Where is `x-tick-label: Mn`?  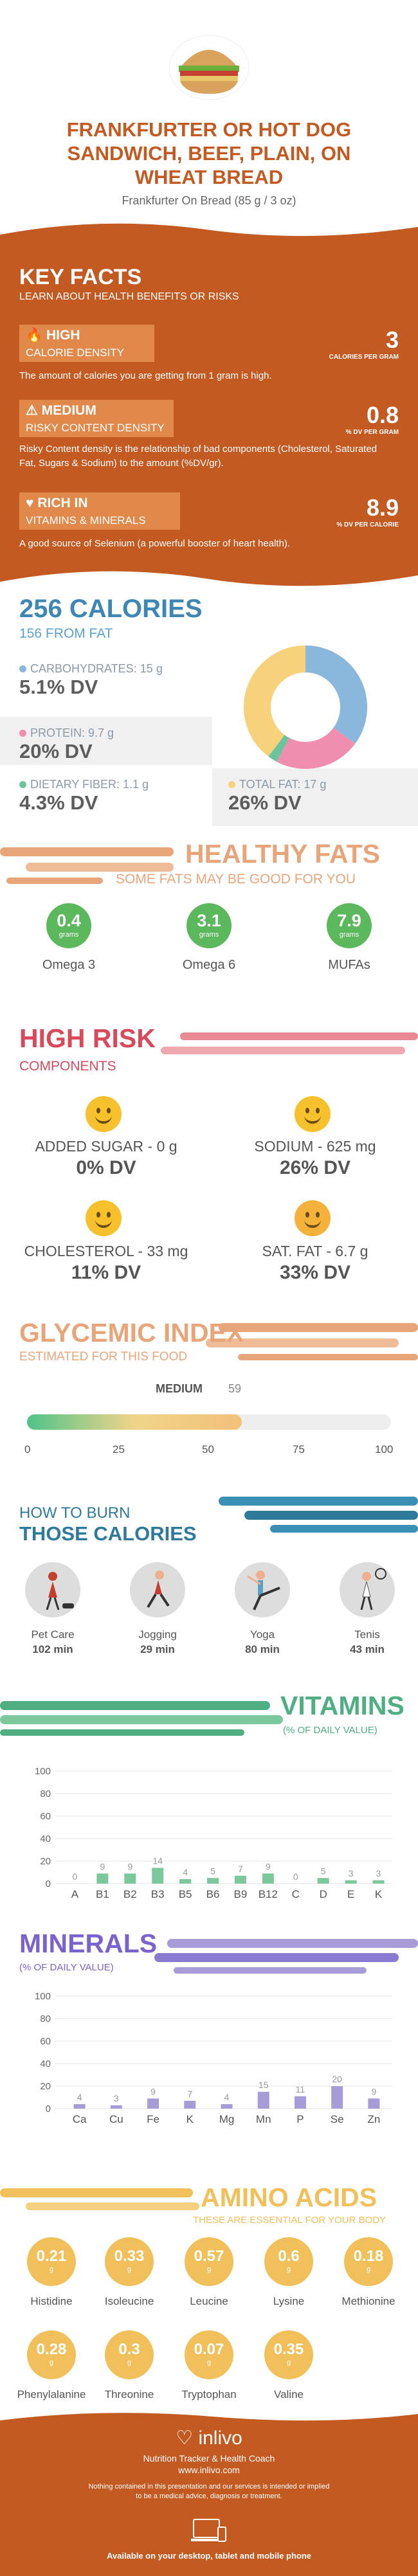
x-tick-label: Mn is located at coordinates (263, 2119).